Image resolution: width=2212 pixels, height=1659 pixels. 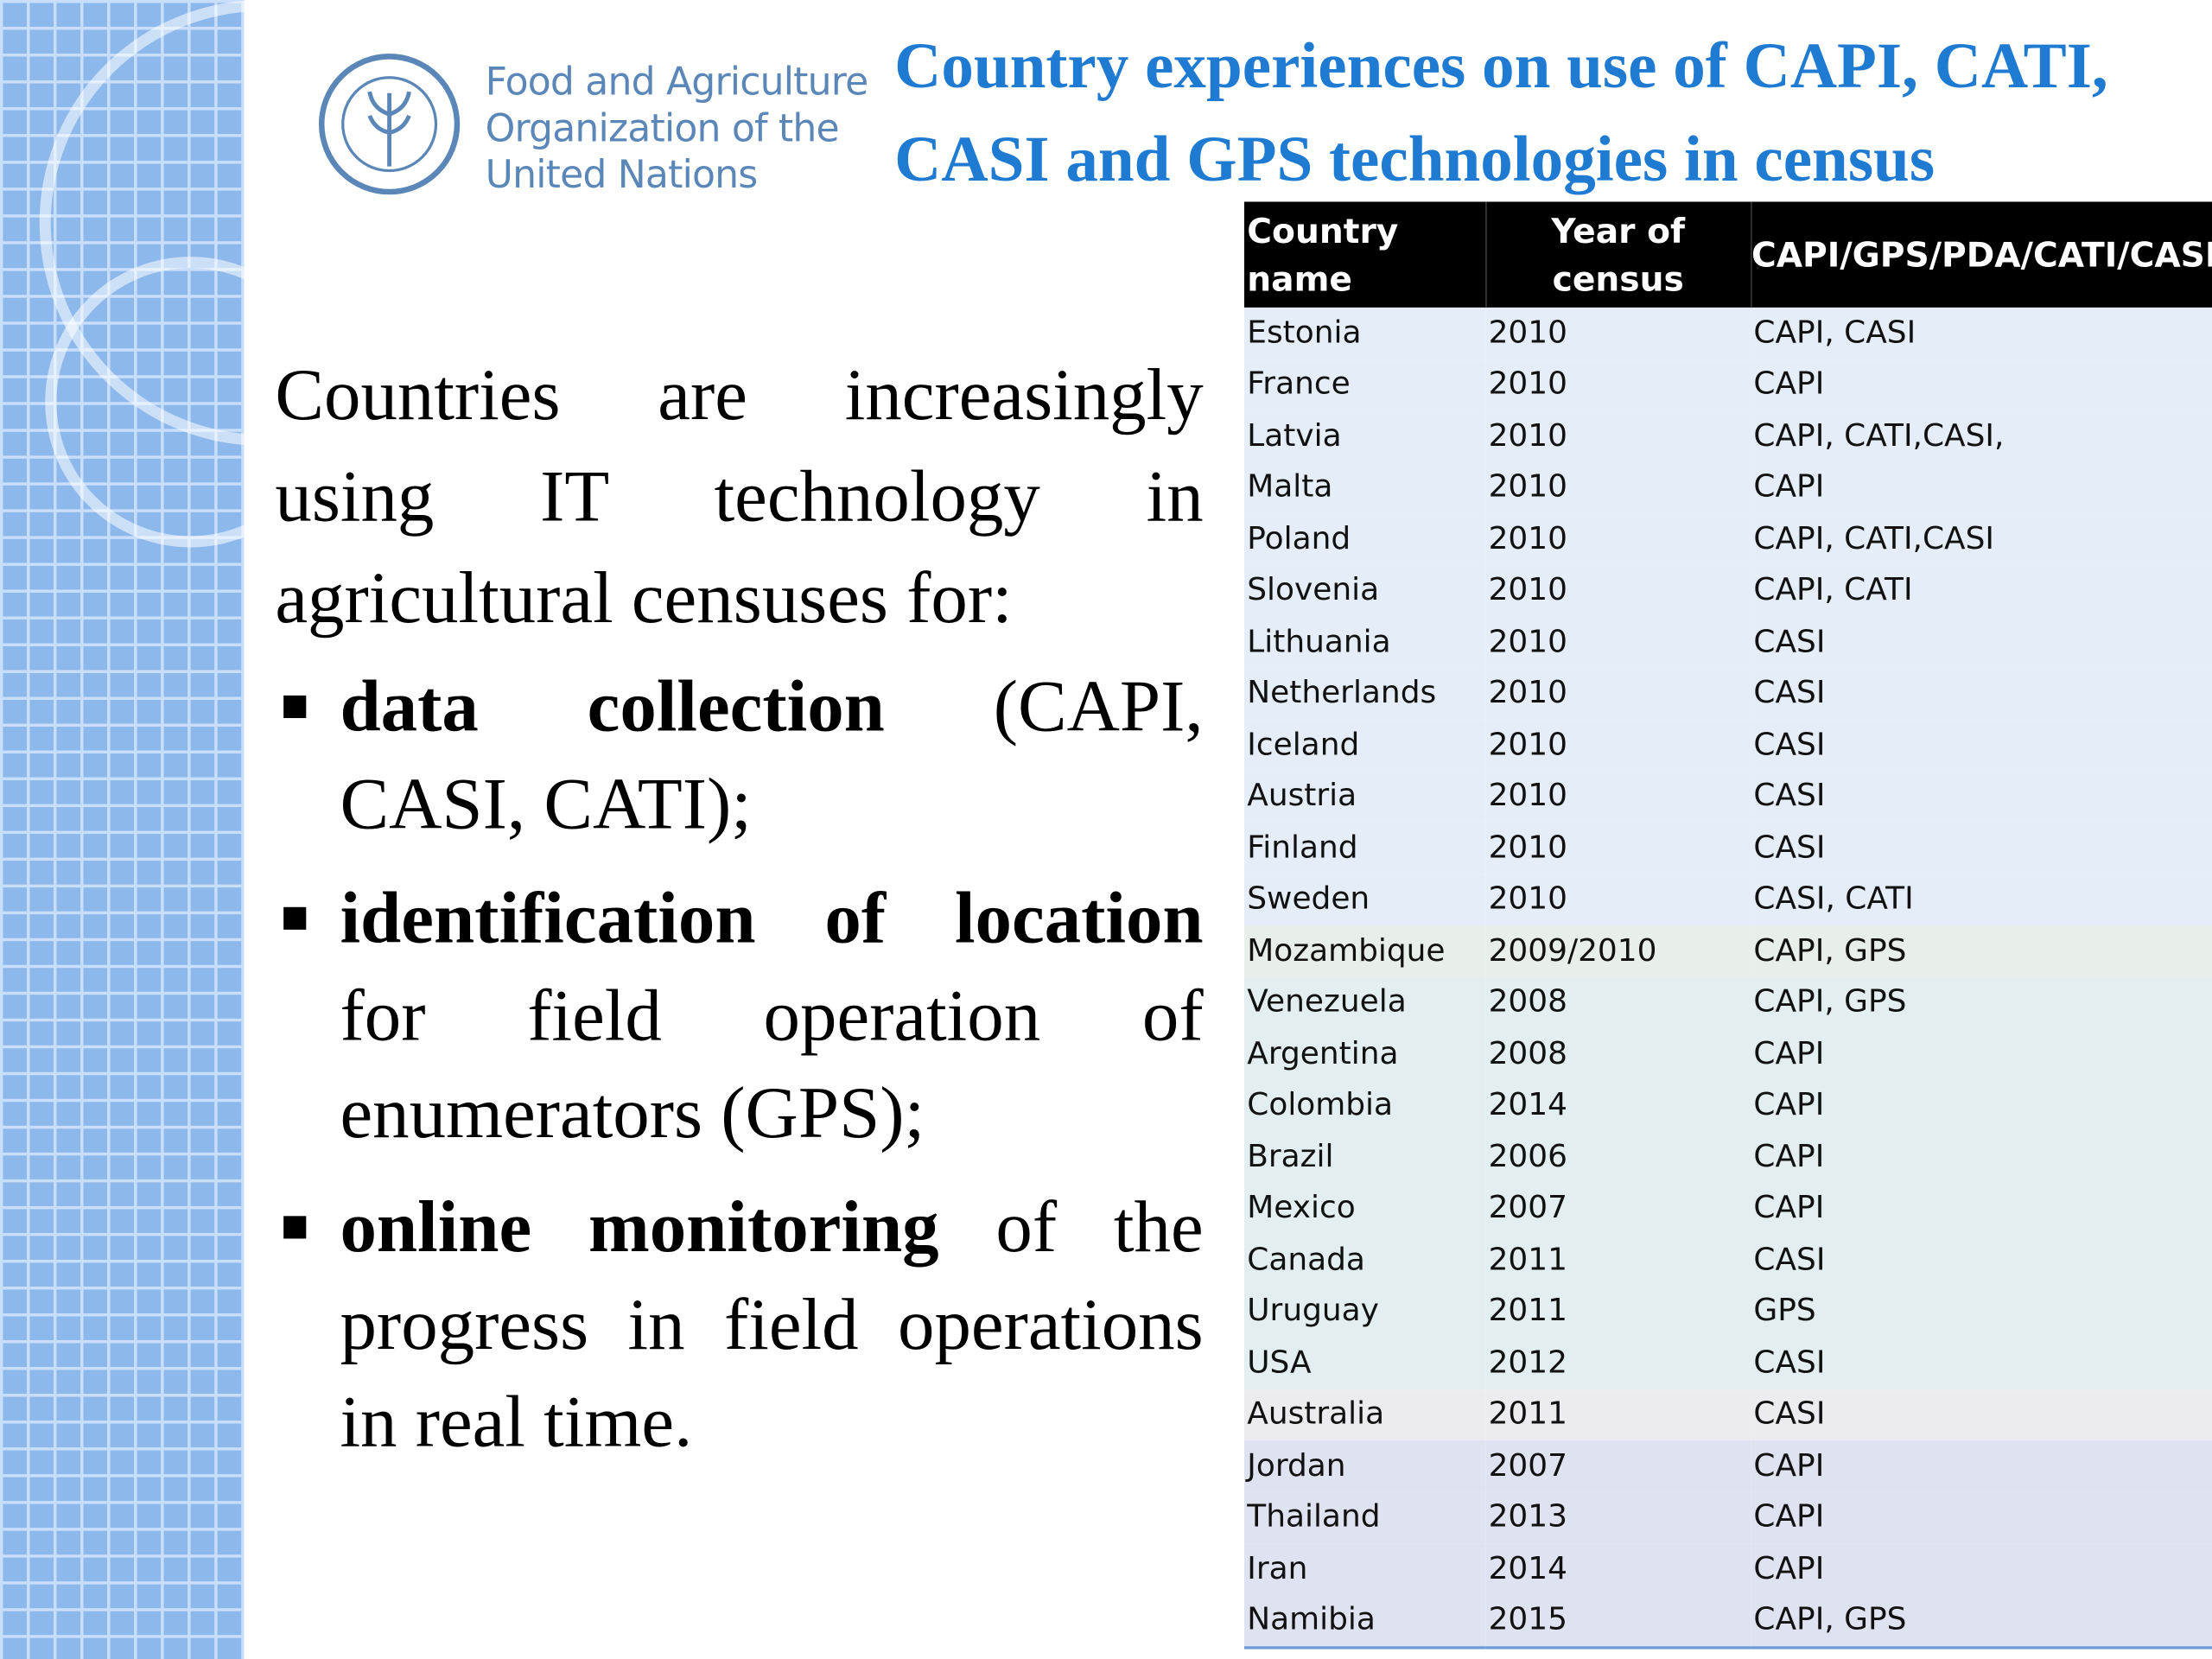 I want to click on table-cell: Netherlands, so click(x=1342, y=694).